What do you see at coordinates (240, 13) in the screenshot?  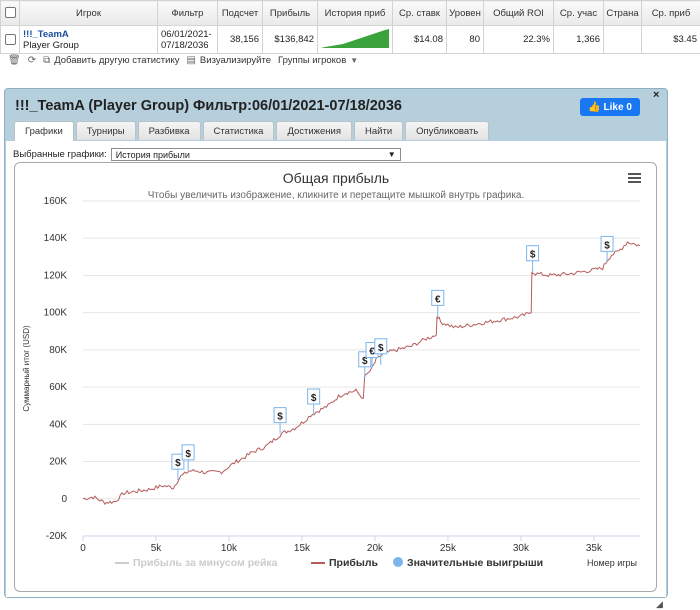 I see `col-header-count: Подсчет` at bounding box center [240, 13].